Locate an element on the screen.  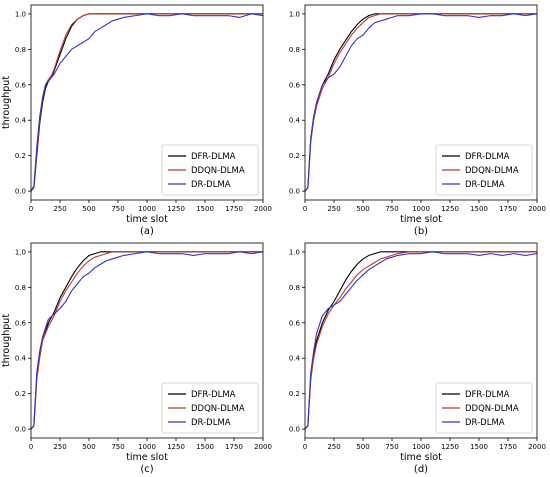
panel-caption: (d) is located at coordinates (421, 469).